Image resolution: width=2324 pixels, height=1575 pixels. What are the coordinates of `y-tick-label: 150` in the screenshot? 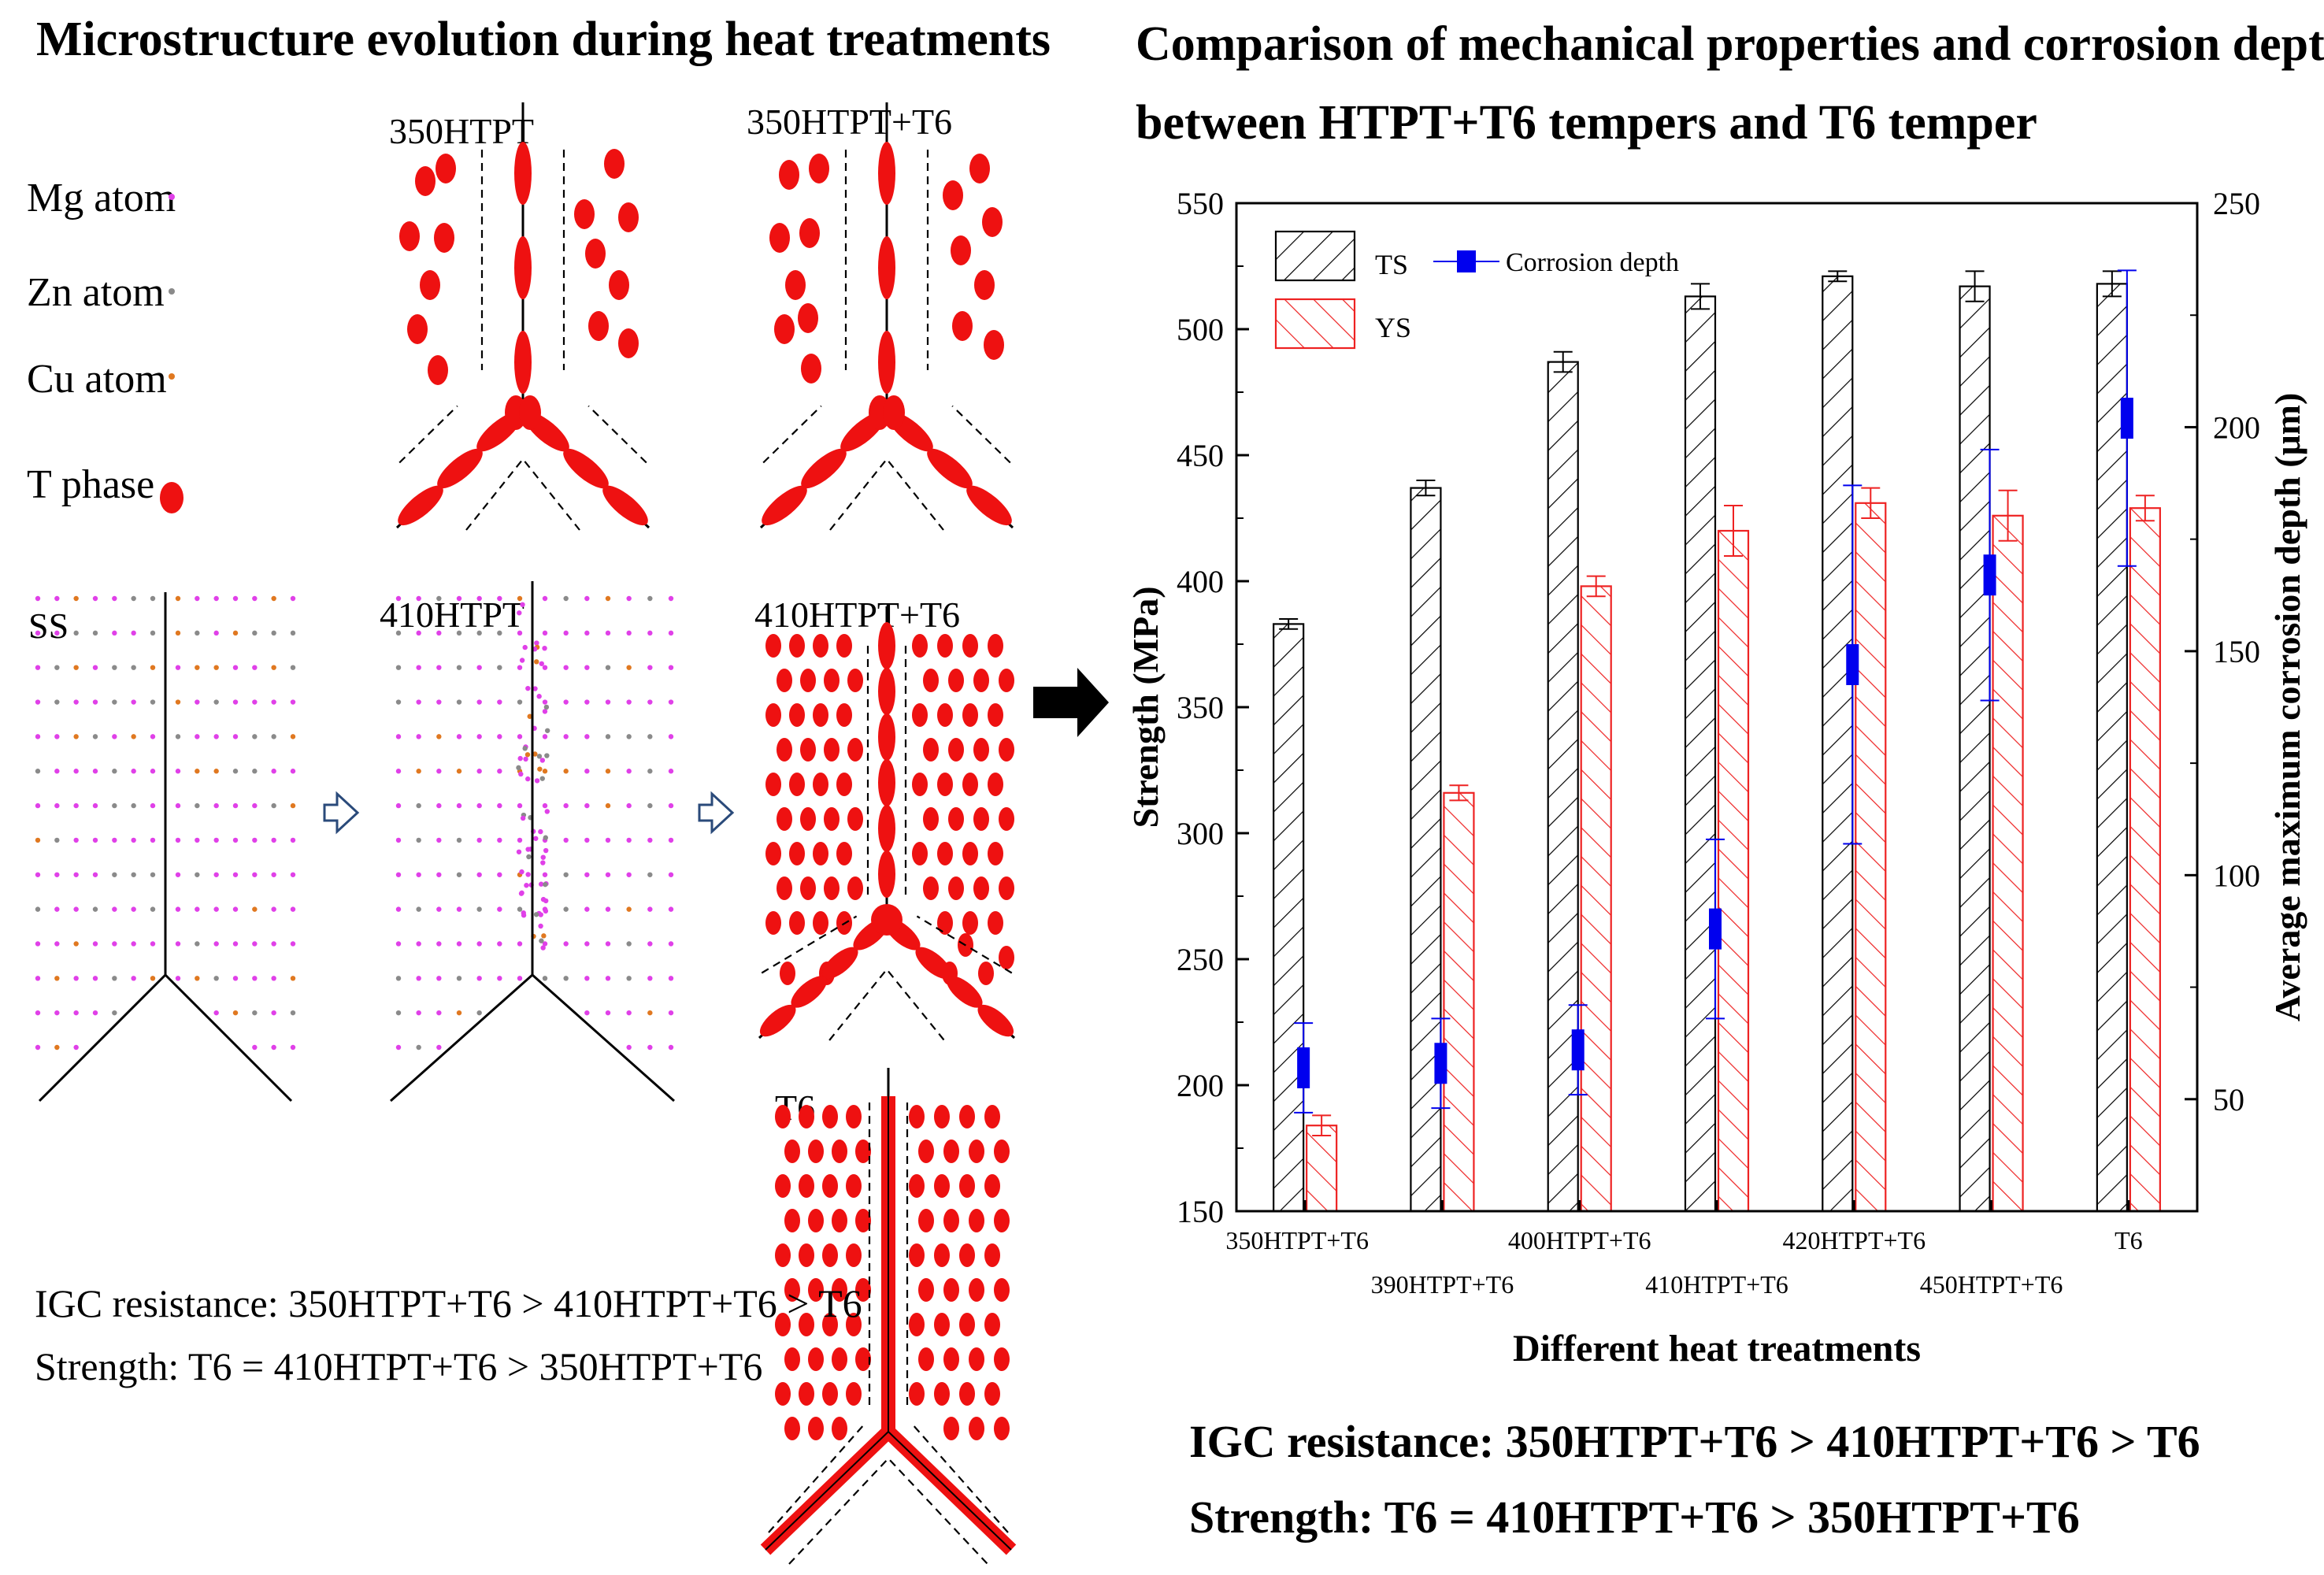 It's located at (1200, 1211).